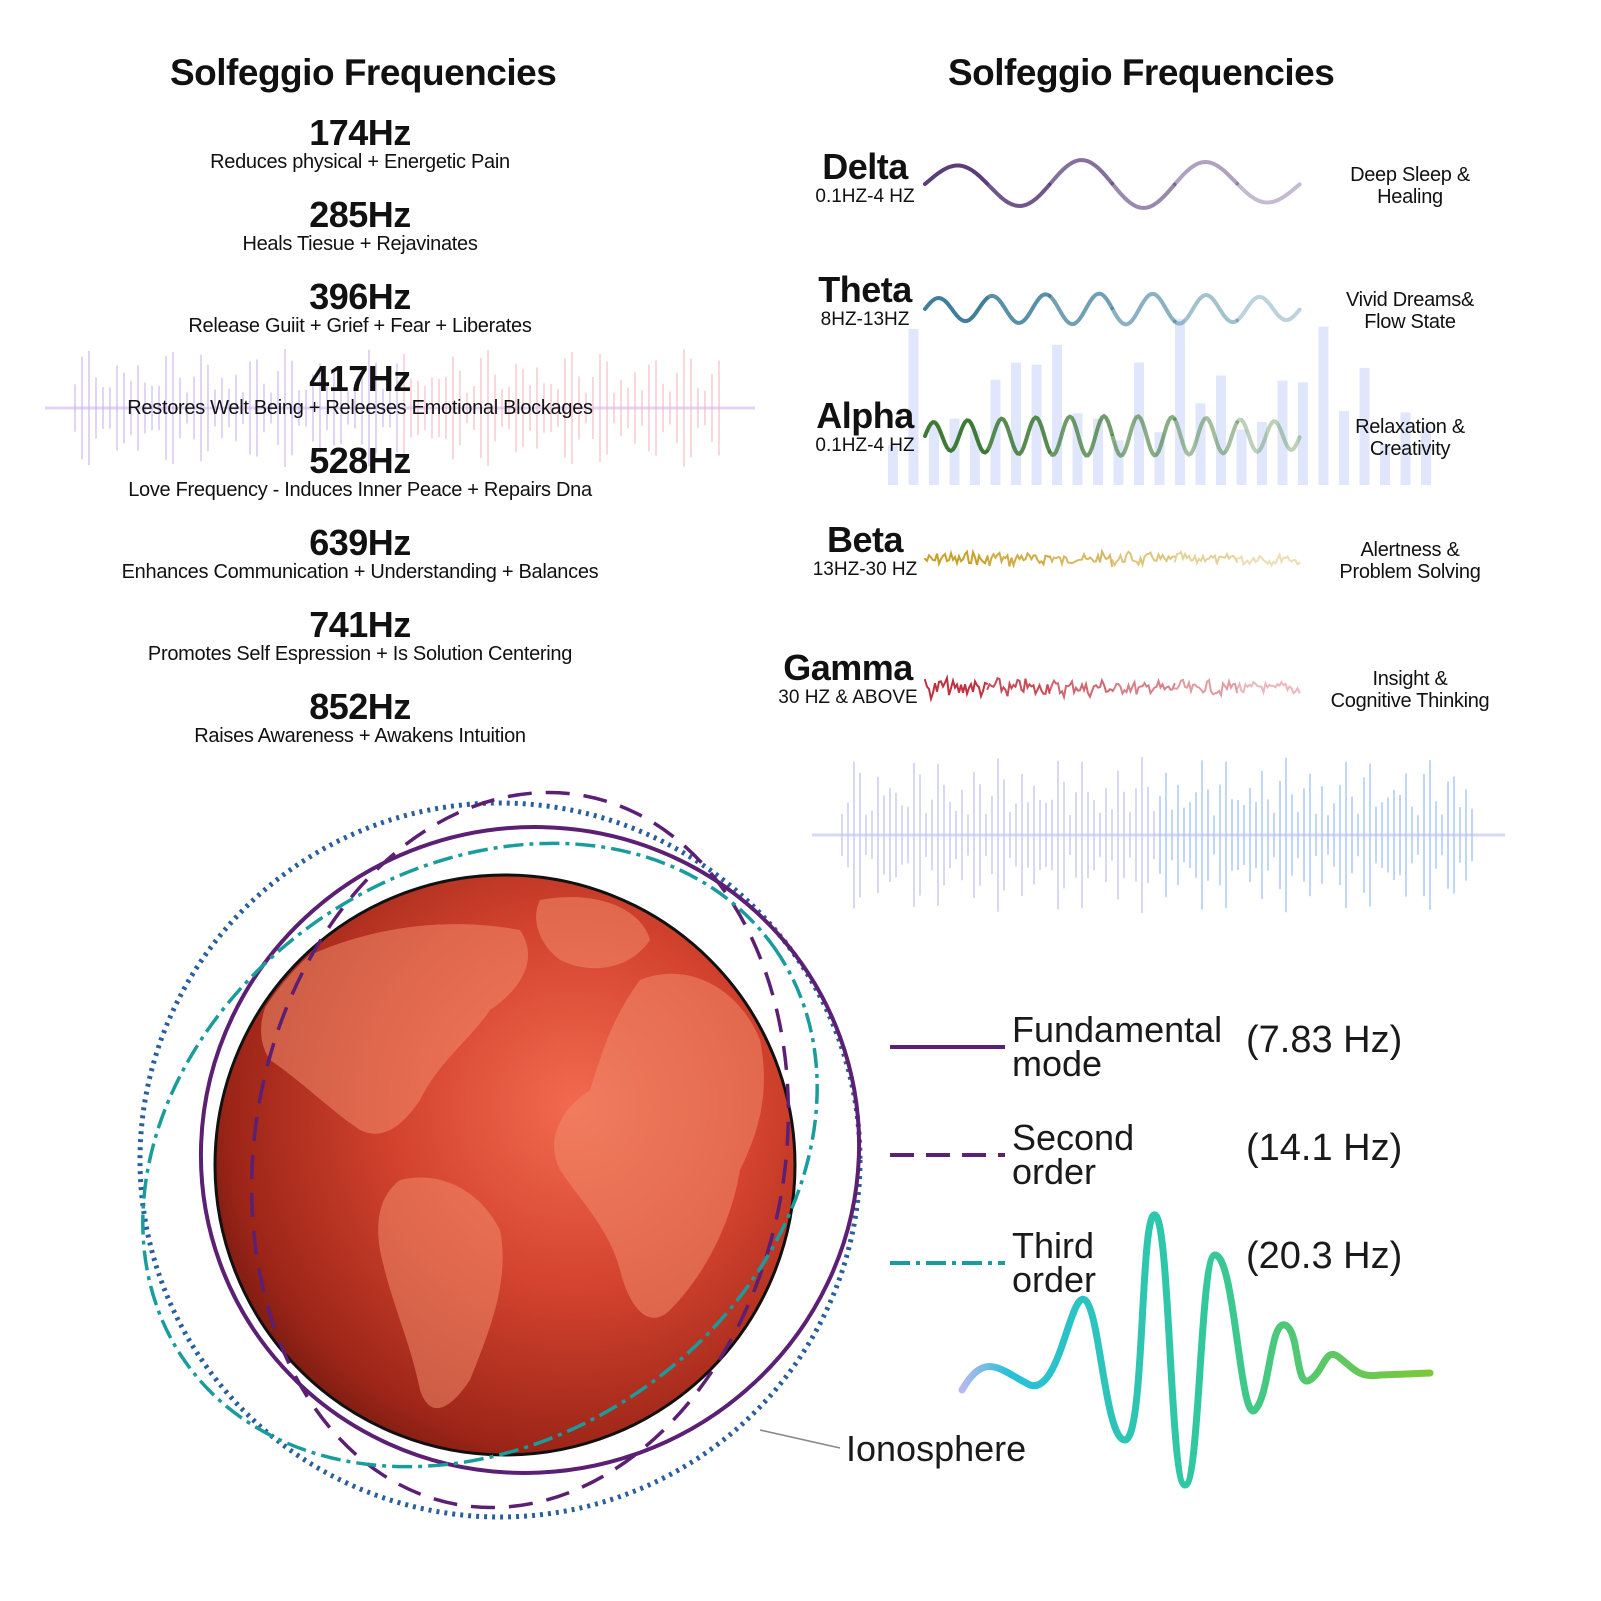 This screenshot has width=1601, height=1601. I want to click on frequency-value: 528Hz, so click(360, 460).